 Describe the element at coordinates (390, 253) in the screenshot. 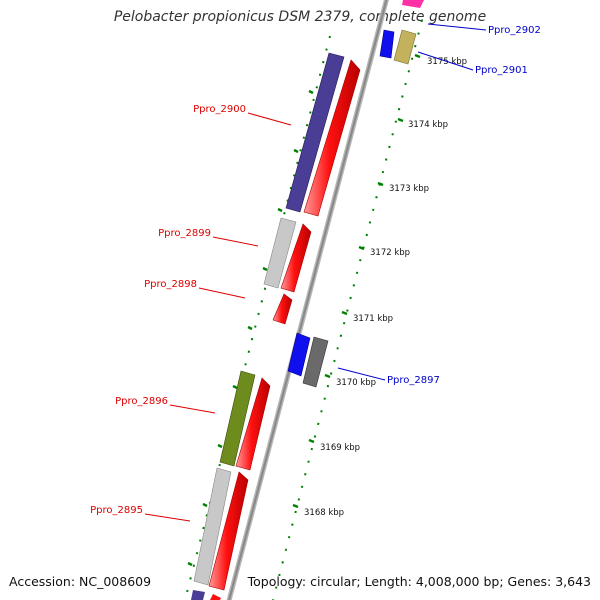

I see `kbp-tick-label: 3172 kbp` at that location.